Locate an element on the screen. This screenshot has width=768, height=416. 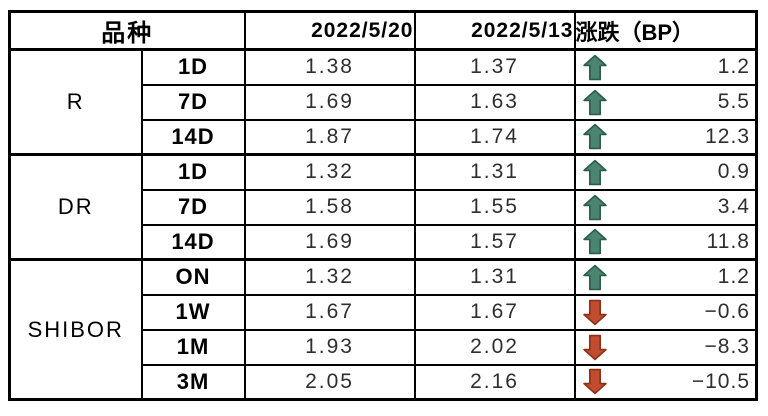
table-row: 1M 1.93 2.02 −8.3 is located at coordinates (384, 347).